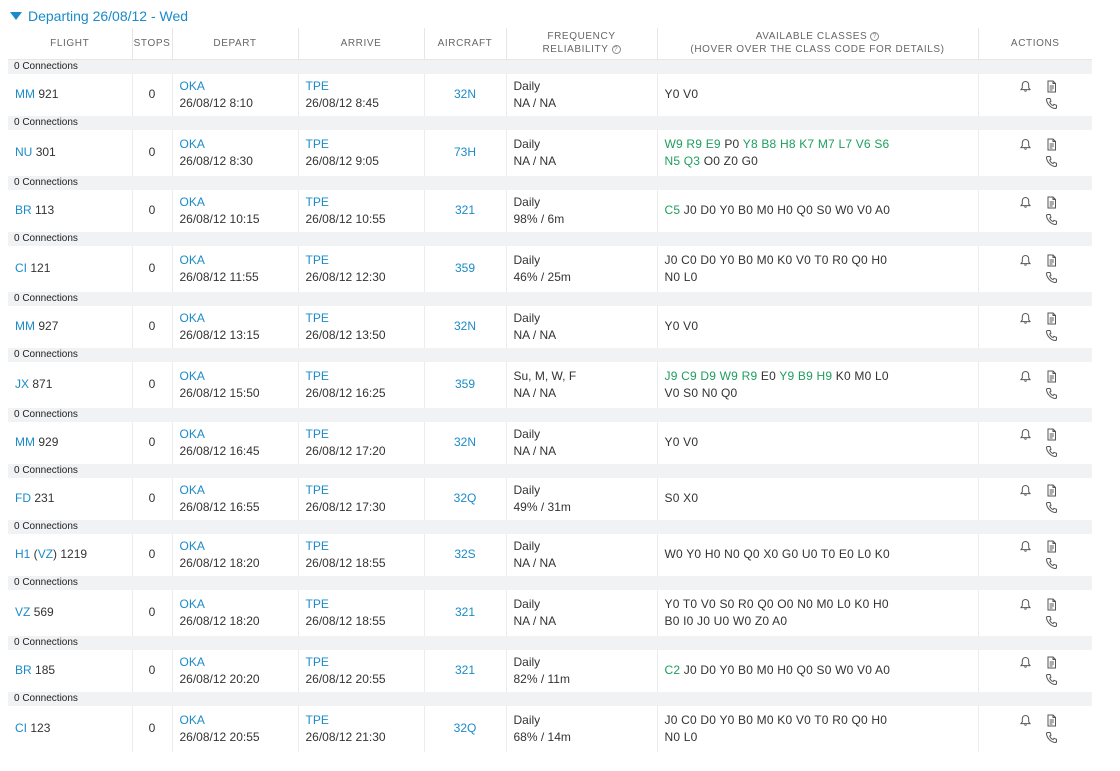 This screenshot has height=771, width=1120. Describe the element at coordinates (672, 210) in the screenshot. I see `available-class-codes: C5` at that location.